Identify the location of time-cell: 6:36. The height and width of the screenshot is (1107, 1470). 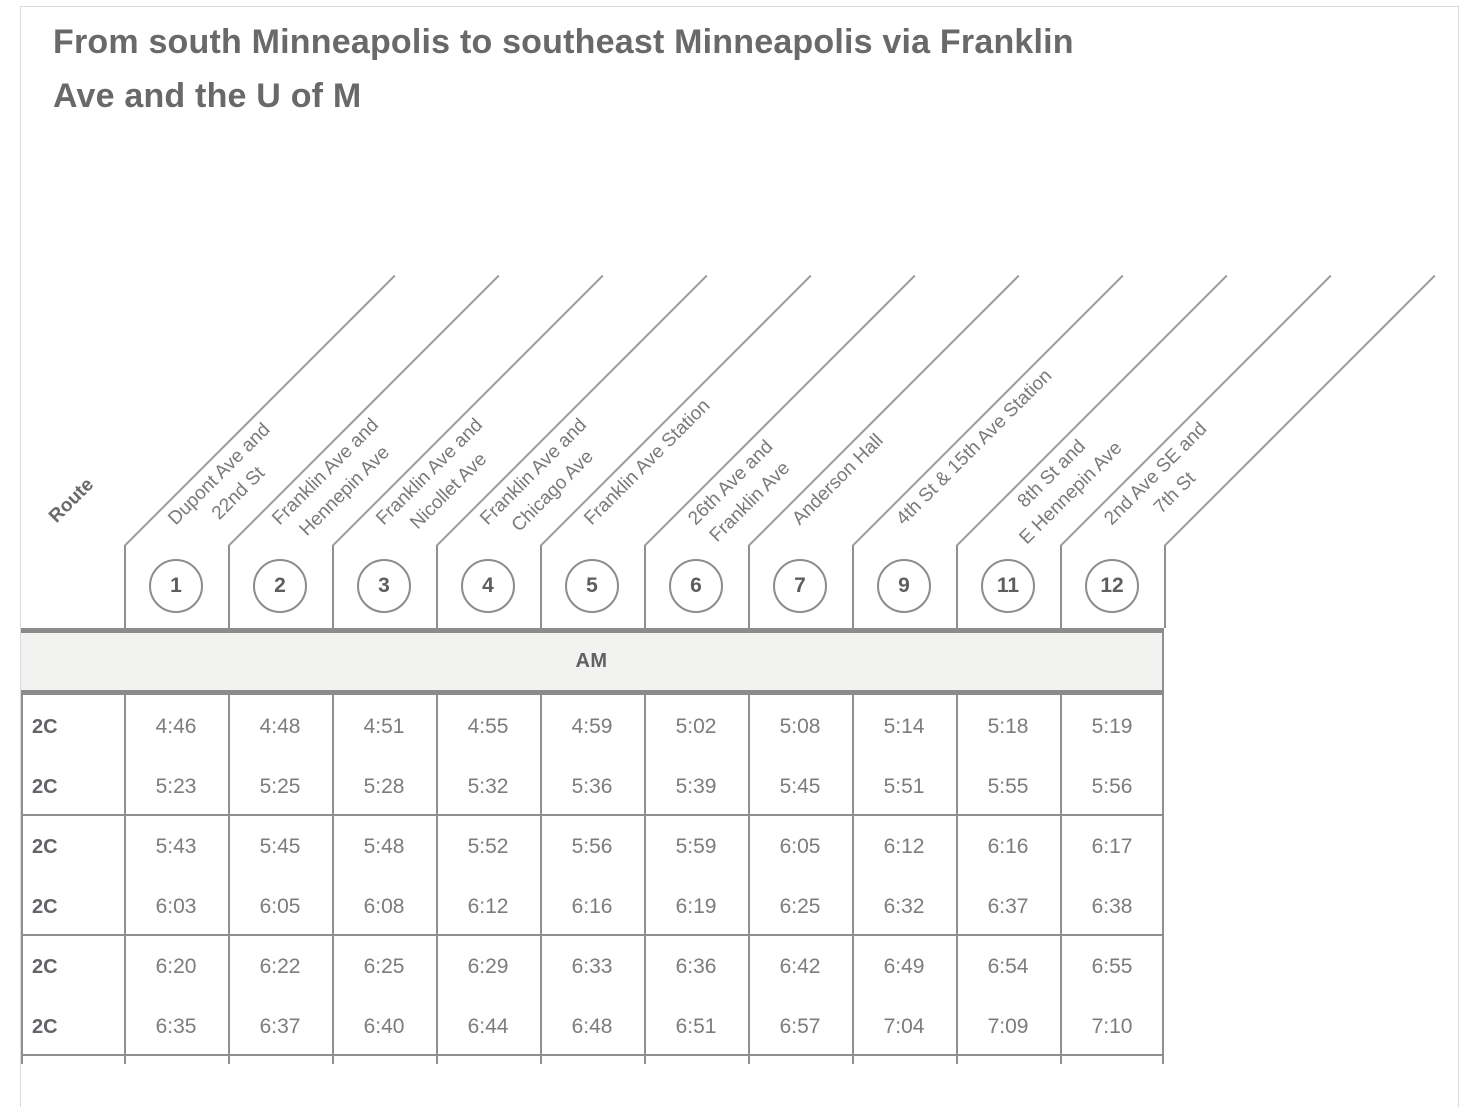
(696, 966).